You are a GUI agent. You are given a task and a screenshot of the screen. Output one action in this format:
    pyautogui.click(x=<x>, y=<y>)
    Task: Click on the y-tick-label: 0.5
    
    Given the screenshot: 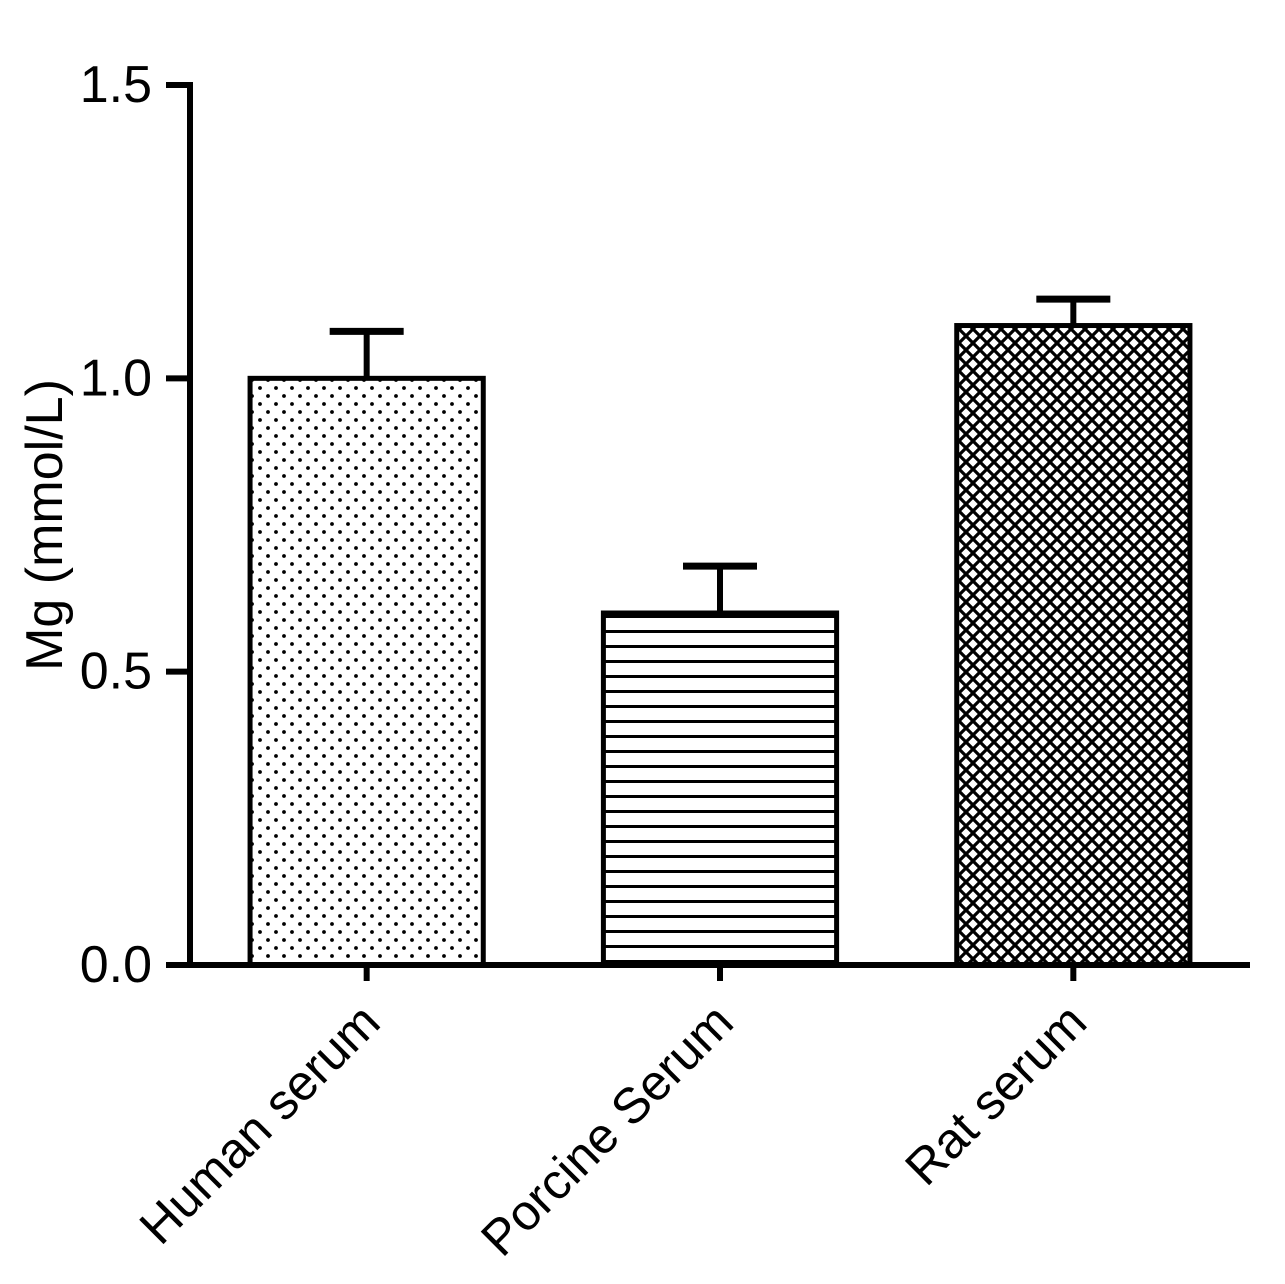 What is the action you would take?
    pyautogui.click(x=116, y=672)
    